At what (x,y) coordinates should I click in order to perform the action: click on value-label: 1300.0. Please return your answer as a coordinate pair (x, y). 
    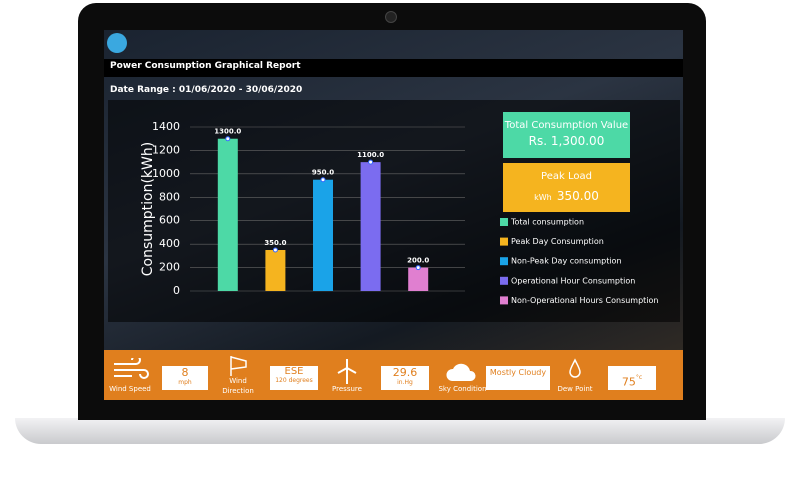
    Looking at the image, I should click on (227, 132).